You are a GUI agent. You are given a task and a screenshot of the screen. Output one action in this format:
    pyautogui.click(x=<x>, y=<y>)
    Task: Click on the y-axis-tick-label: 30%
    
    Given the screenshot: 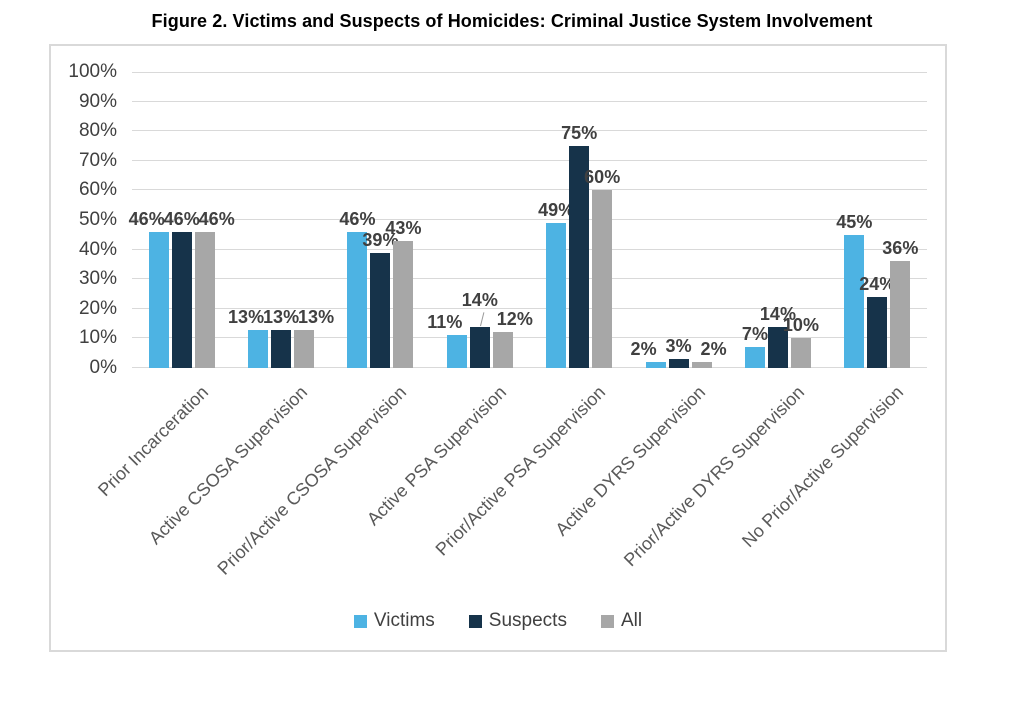 What is the action you would take?
    pyautogui.click(x=97, y=279)
    